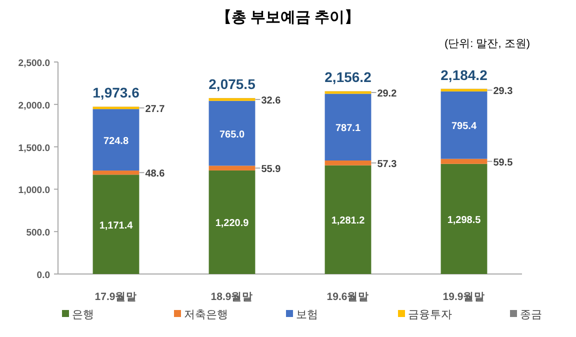  I want to click on data-label: 48.6, so click(155, 174).